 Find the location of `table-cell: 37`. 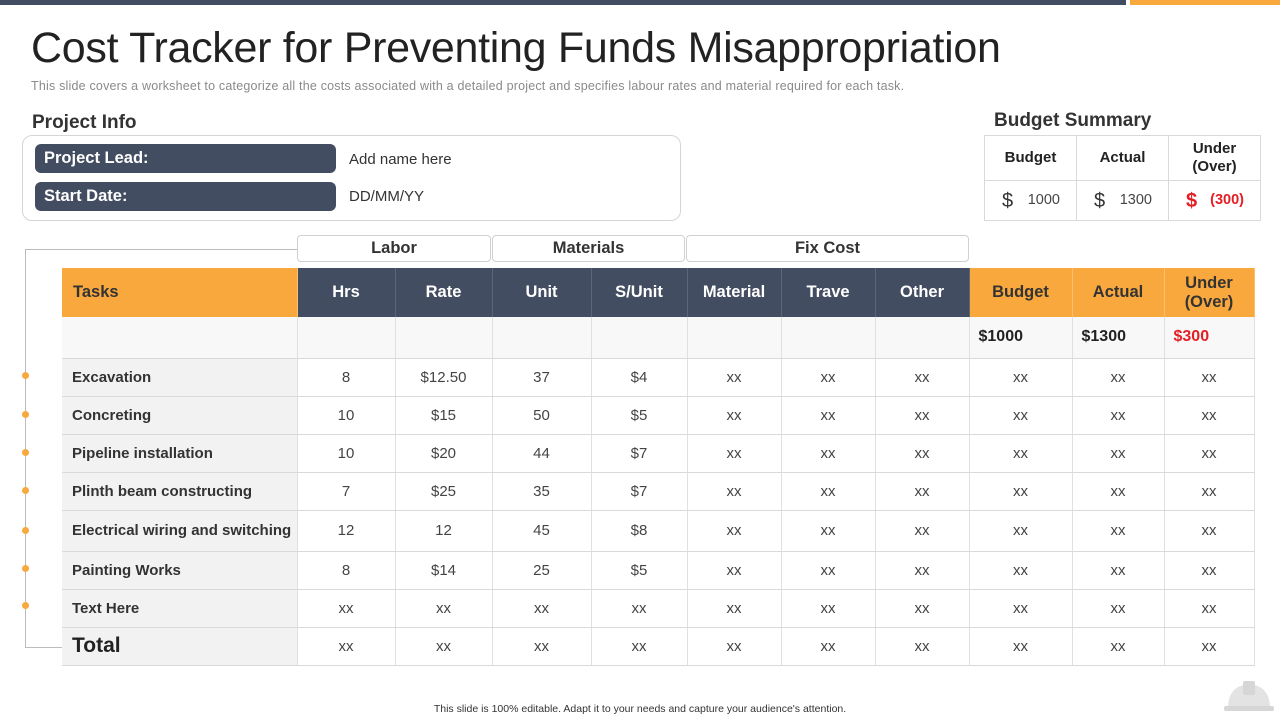

table-cell: 37 is located at coordinates (542, 377).